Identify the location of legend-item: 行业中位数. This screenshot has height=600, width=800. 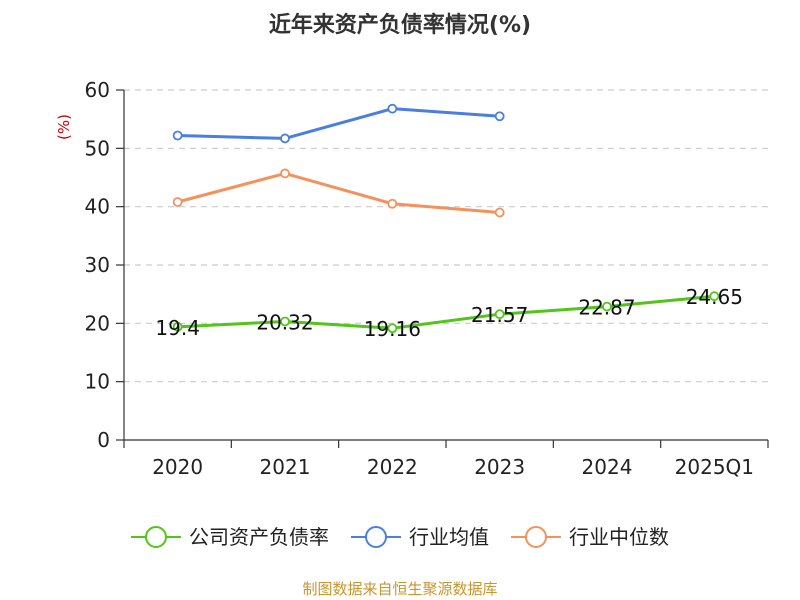
(590, 537).